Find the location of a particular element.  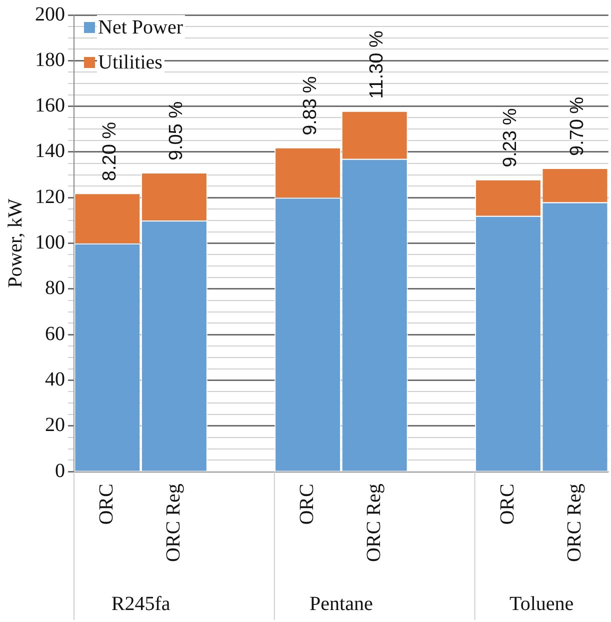

y-tick-label: 200 is located at coordinates (50, 14).